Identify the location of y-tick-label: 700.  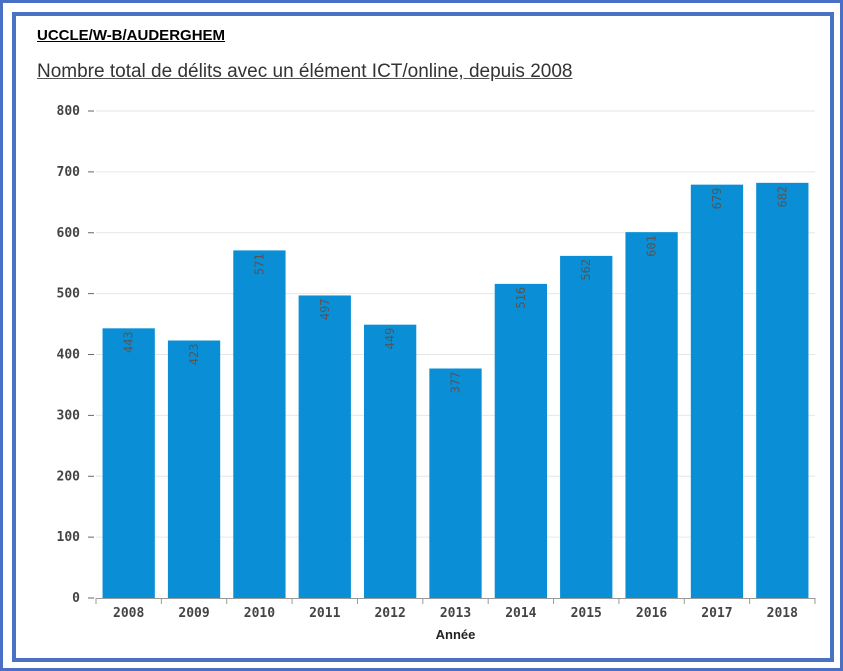
(69, 172).